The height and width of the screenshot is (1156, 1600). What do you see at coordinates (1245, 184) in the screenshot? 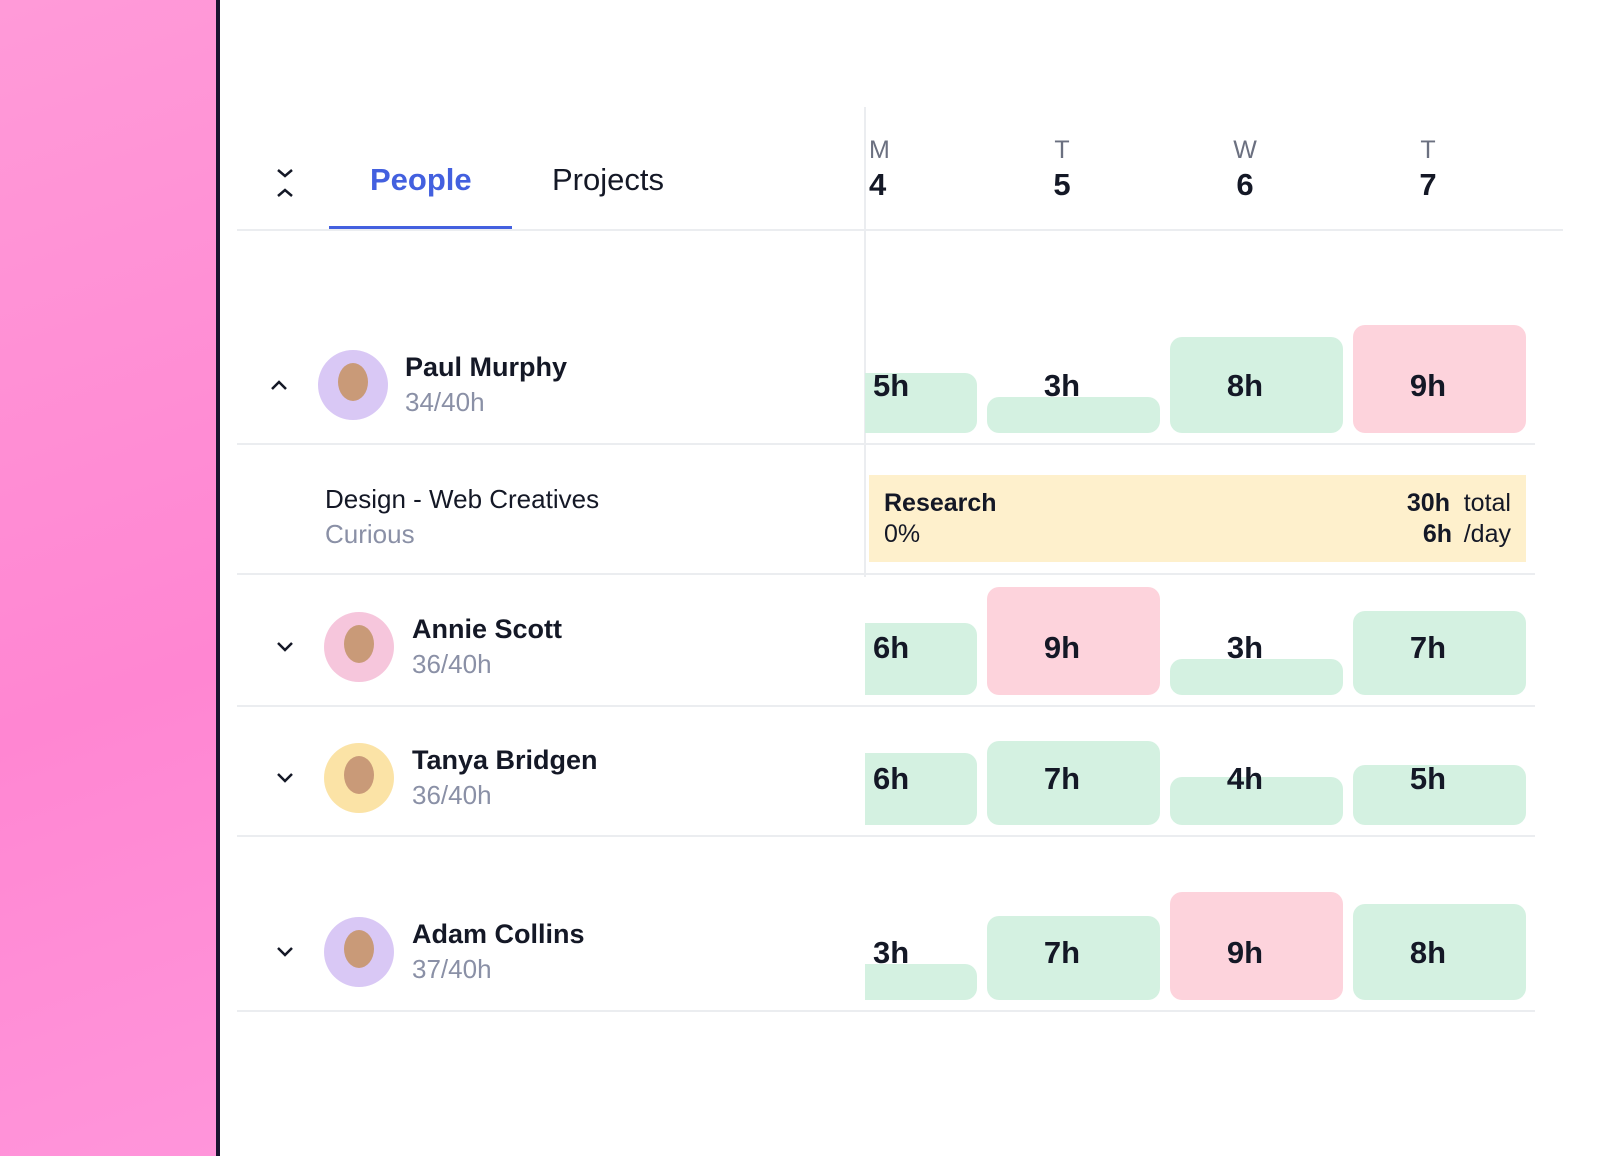
I see `day-number: 6` at bounding box center [1245, 184].